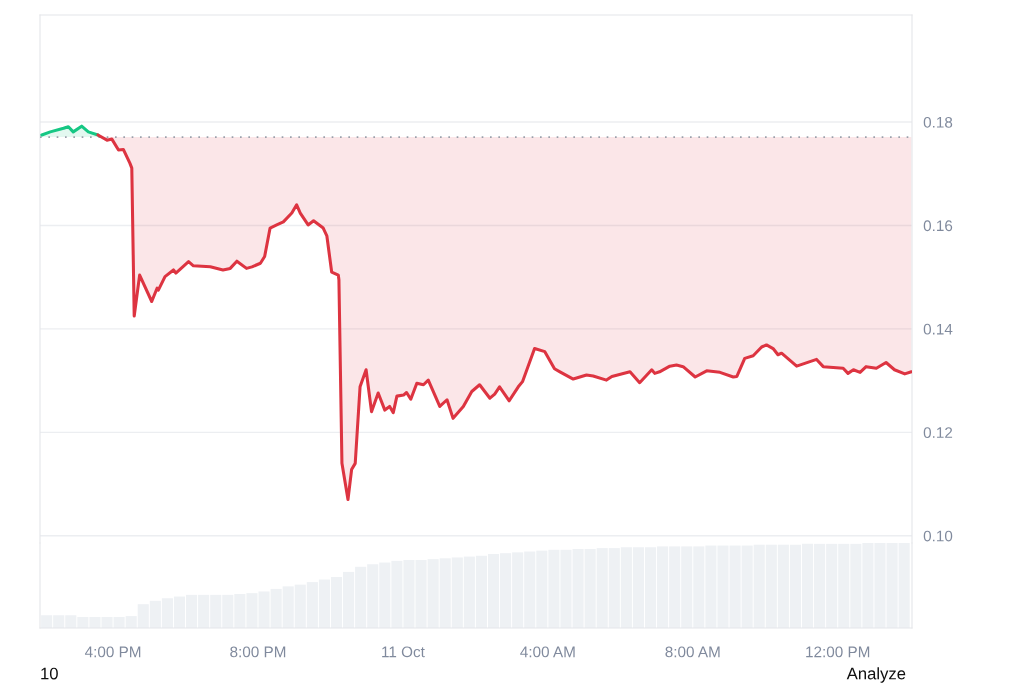 The height and width of the screenshot is (683, 1024). Describe the element at coordinates (838, 652) in the screenshot. I see `x-tick-label: 12:00 PM` at that location.